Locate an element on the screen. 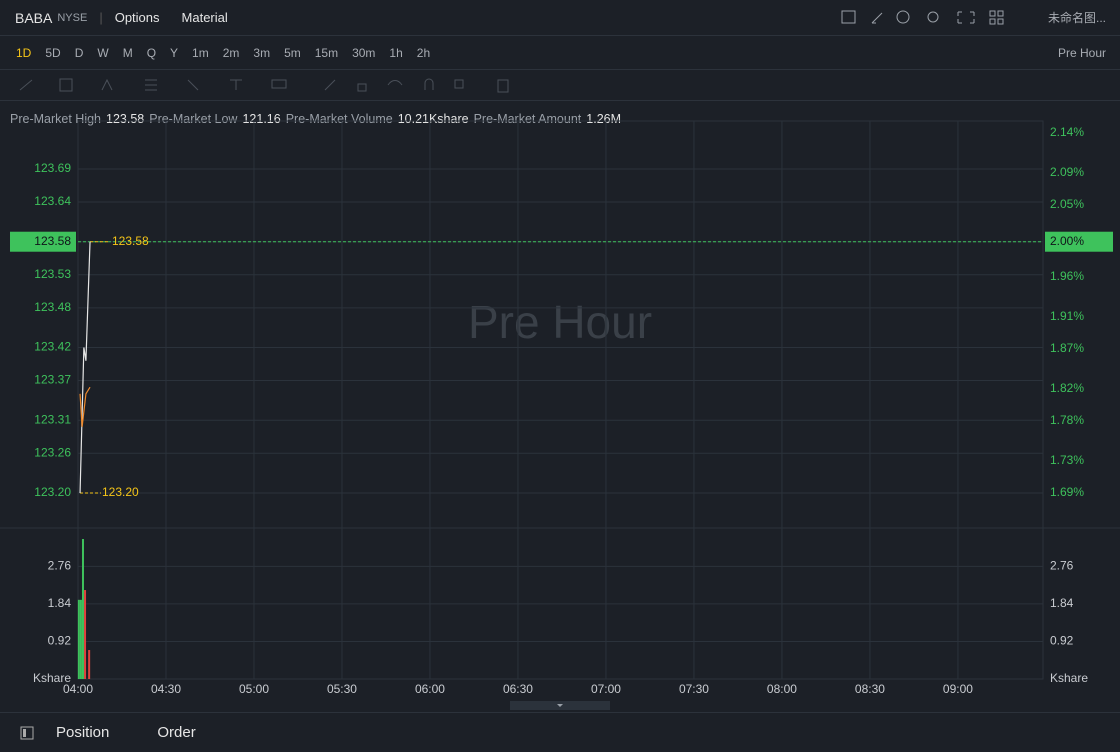 The height and width of the screenshot is (752, 1120). timeframe: 1m is located at coordinates (200, 53).